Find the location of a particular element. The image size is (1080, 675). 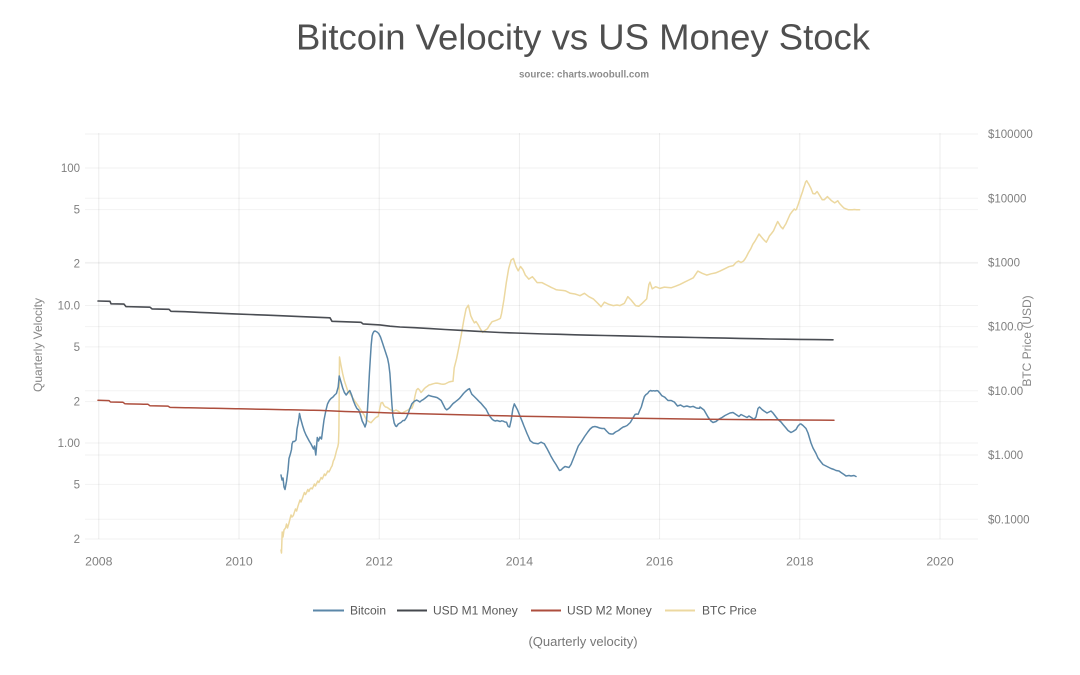

svg-text: USD M2 Money is located at coordinates (609, 611).